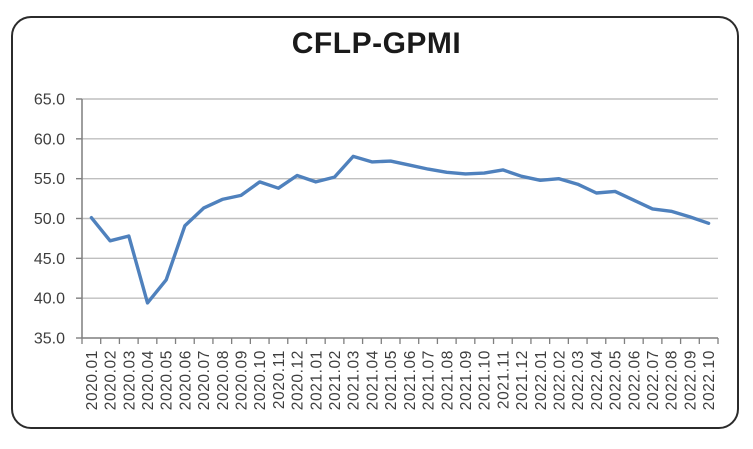  I want to click on x-axis-label: 2020.12, so click(298, 380).